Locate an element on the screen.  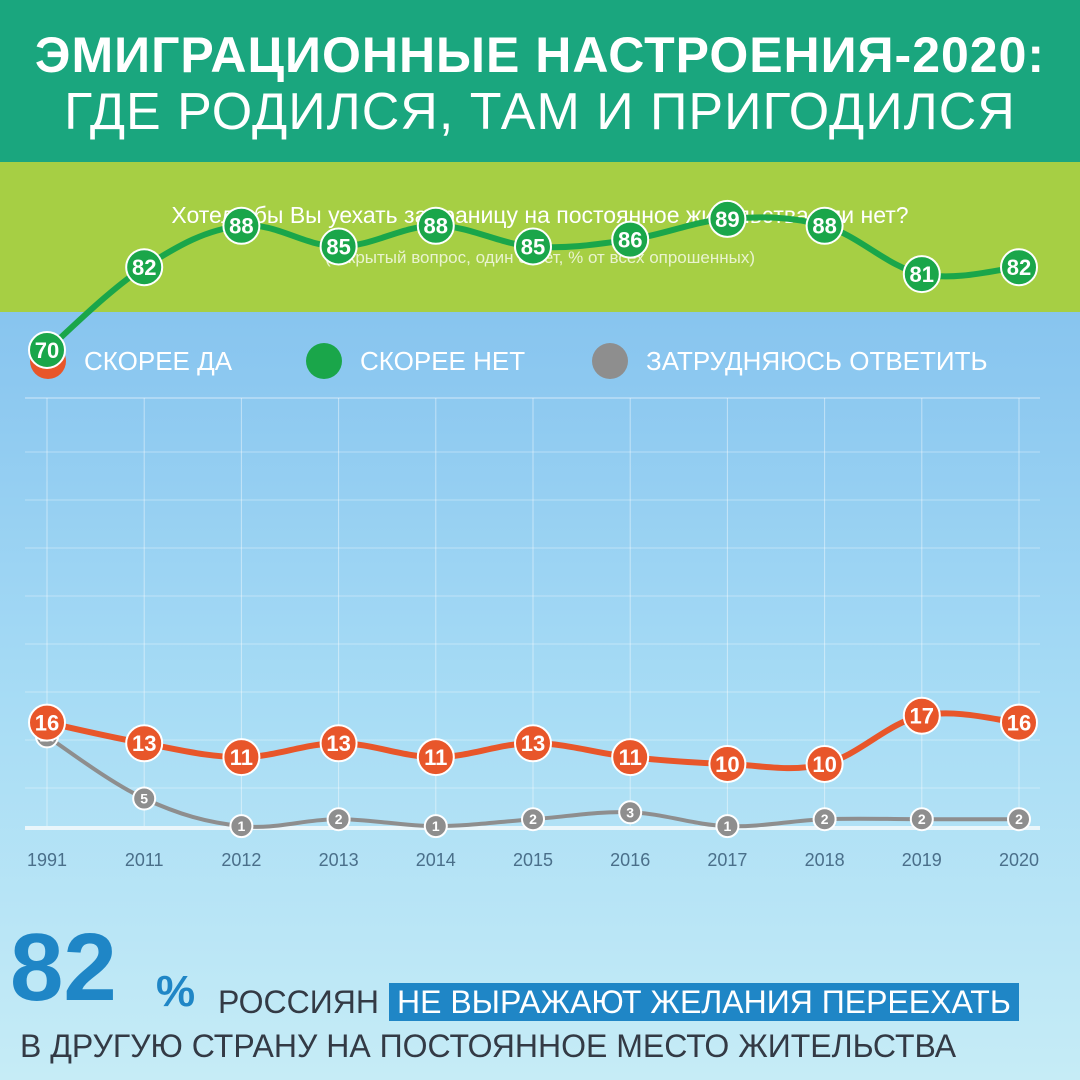
legend-item-unsure: ЗАТРУДНЯЮСЬ ОТВЕТИТЬ is located at coordinates (790, 361).